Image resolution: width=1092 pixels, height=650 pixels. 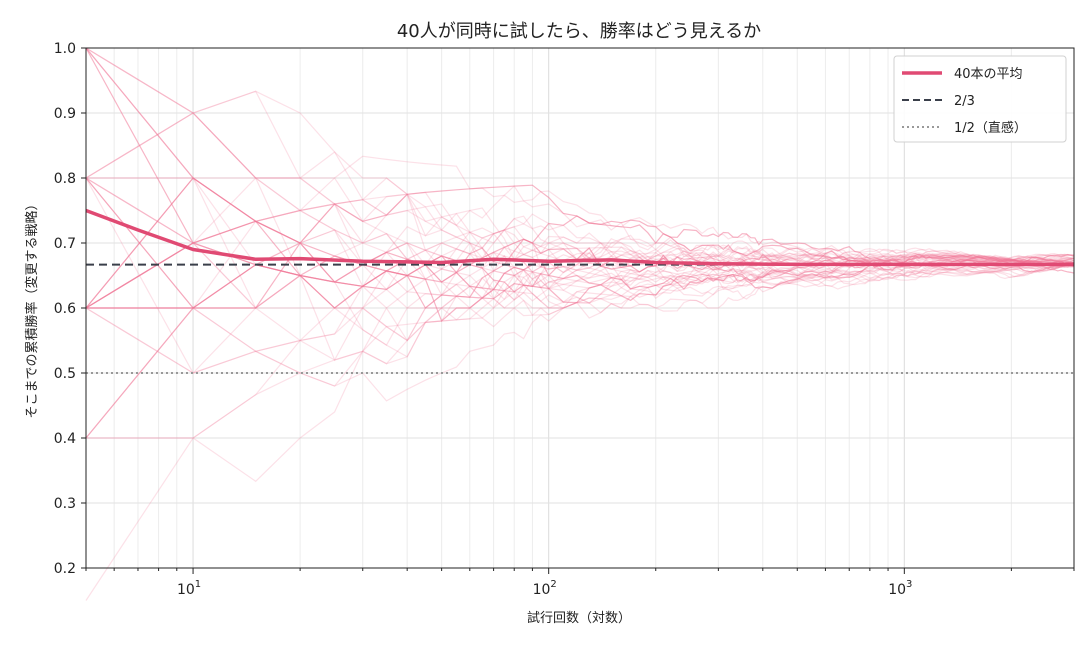 What do you see at coordinates (65, 439) in the screenshot?
I see `y-tick-label: 0.4` at bounding box center [65, 439].